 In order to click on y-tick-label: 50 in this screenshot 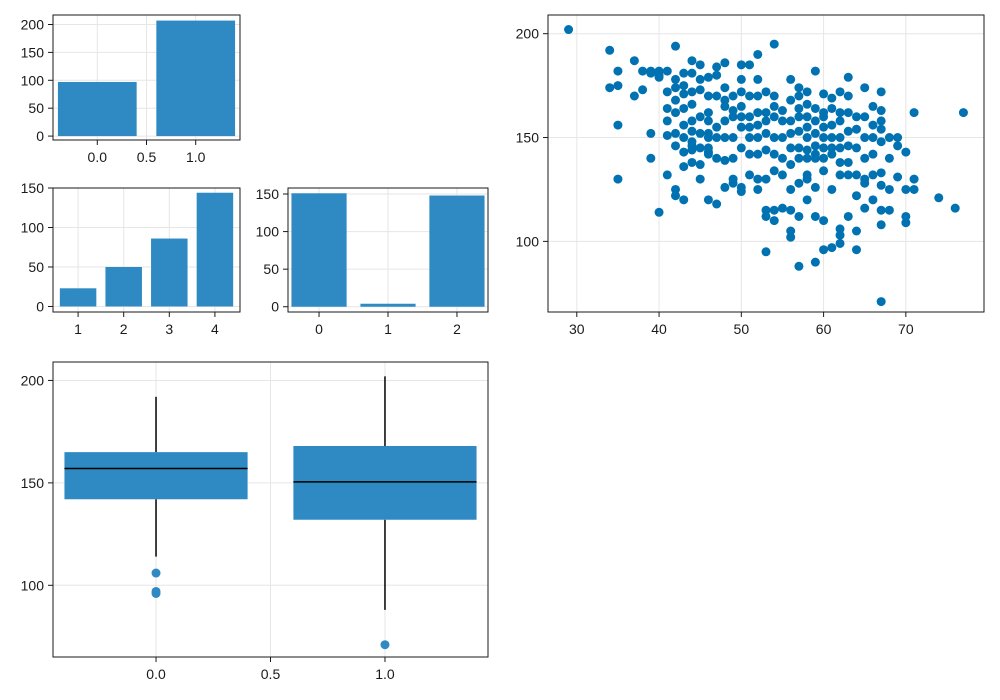, I will do `click(36, 108)`.